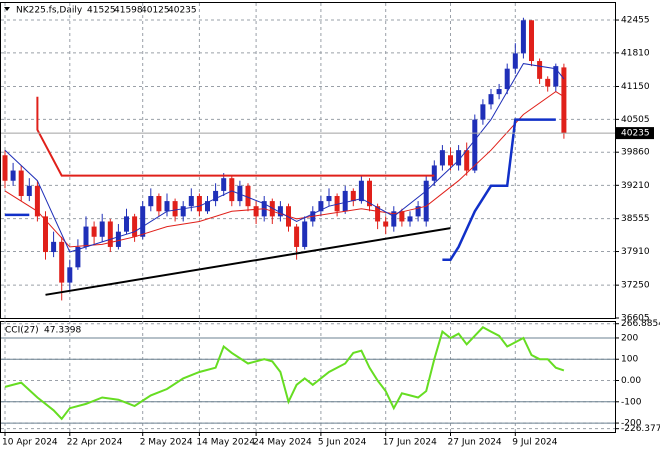  I want to click on x-tick-label: 24 May 2024, so click(282, 443).